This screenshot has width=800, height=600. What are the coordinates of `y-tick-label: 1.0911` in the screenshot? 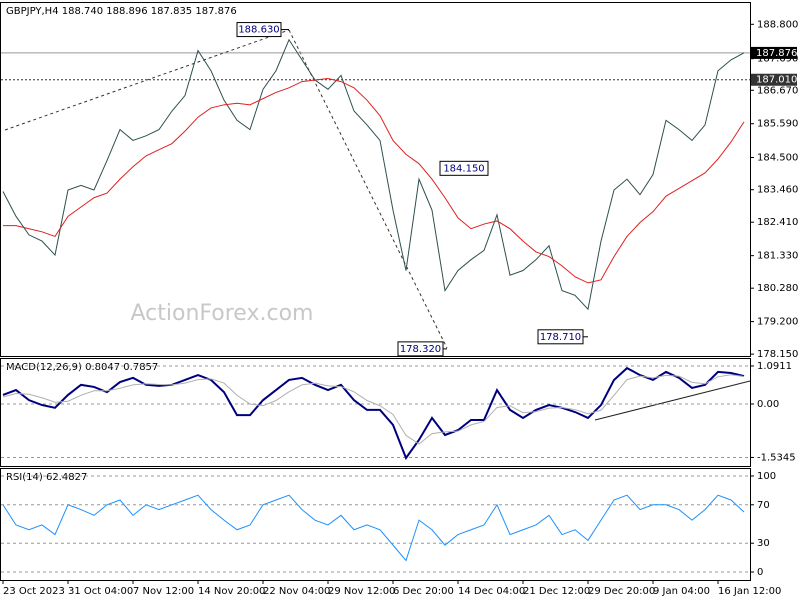 It's located at (774, 366).